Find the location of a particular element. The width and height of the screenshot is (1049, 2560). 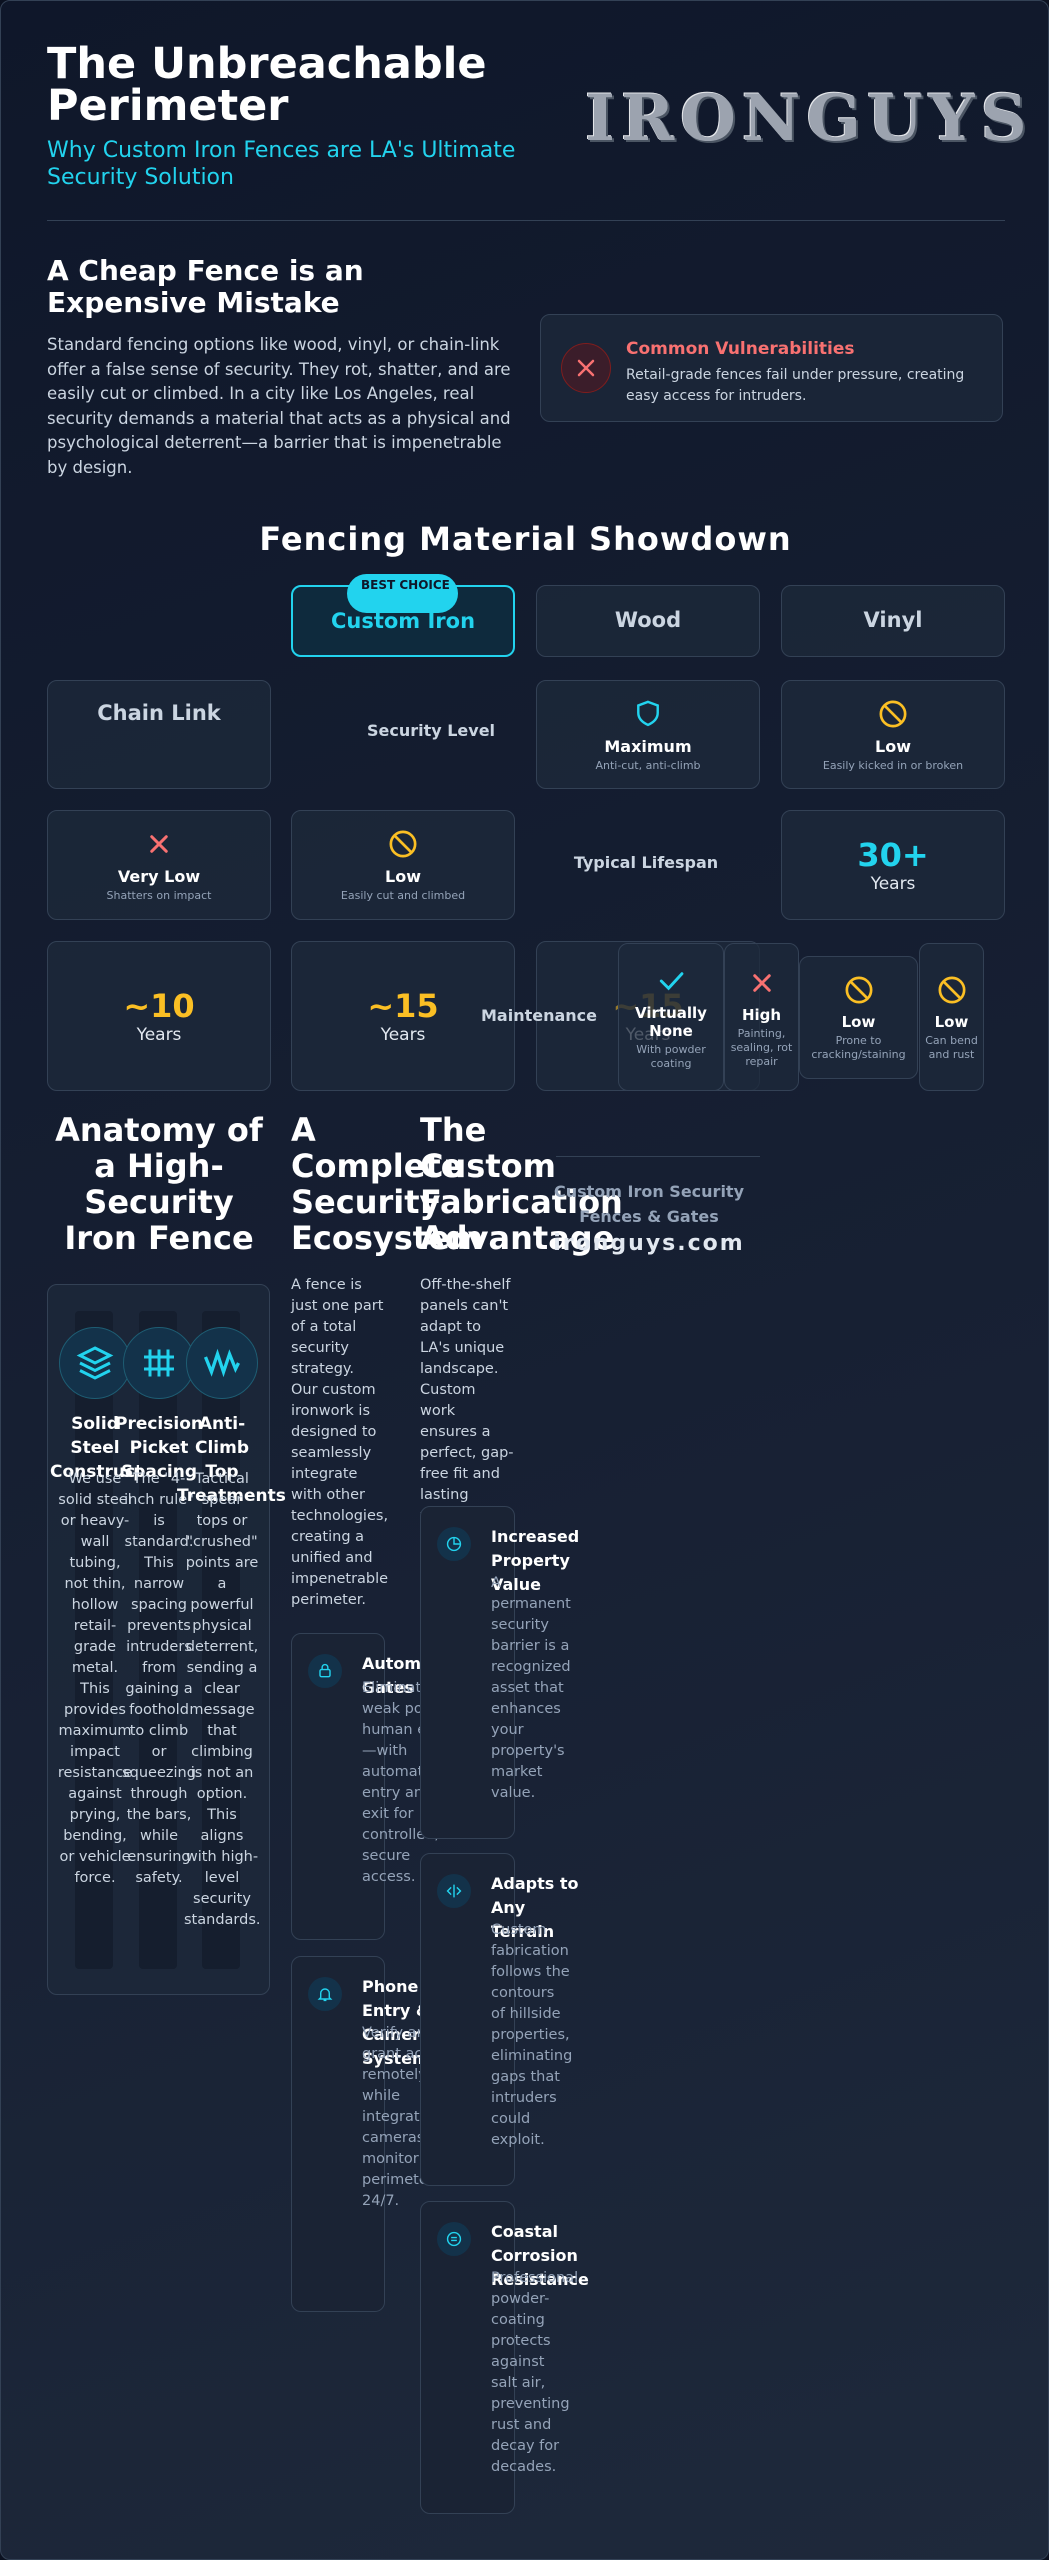

spikes-icon is located at coordinates (221, 1363).